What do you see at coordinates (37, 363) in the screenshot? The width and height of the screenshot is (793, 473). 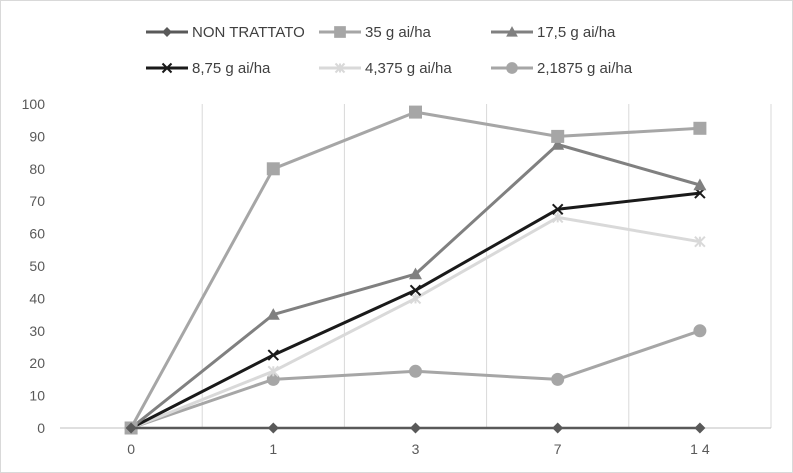 I see `y-tick-label: 20` at bounding box center [37, 363].